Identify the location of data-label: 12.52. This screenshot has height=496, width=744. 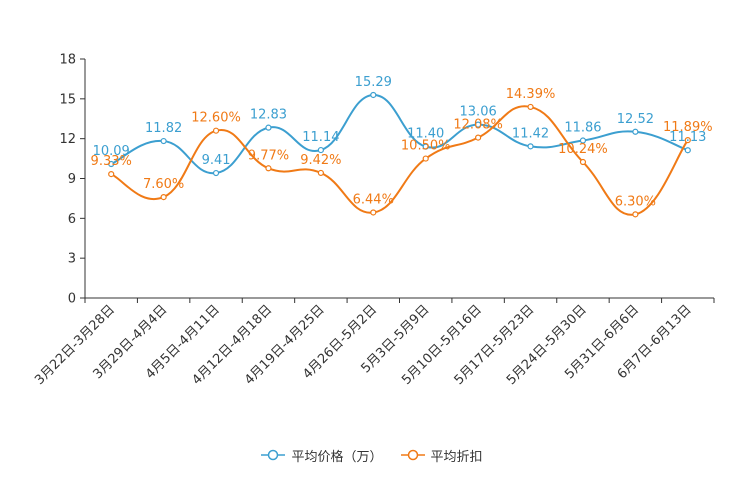
(635, 119).